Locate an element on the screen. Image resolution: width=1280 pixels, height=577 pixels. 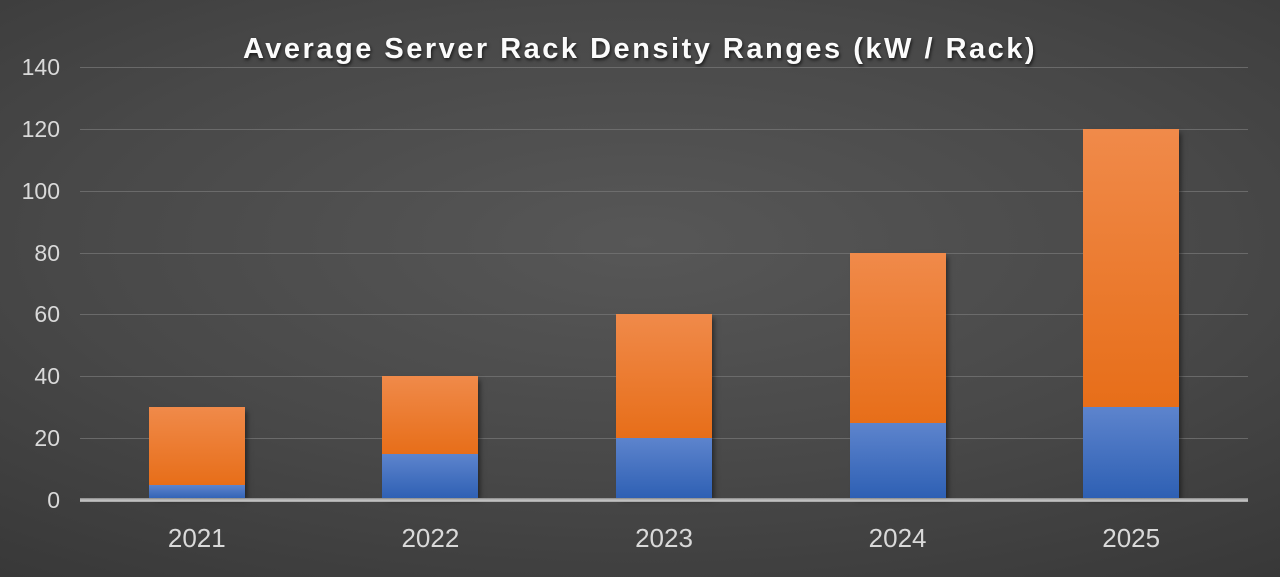
stacked-bar-2024 is located at coordinates (897, 376).